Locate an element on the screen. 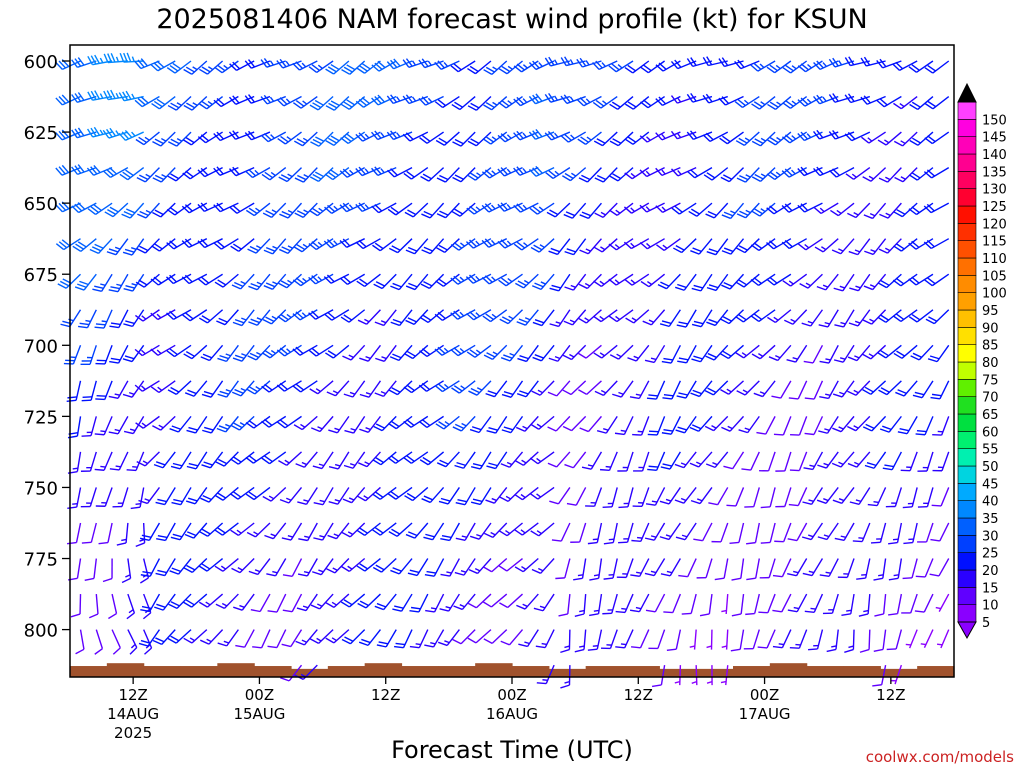 This screenshot has width=1024, height=768. colorbar-swatch is located at coordinates (967, 353).